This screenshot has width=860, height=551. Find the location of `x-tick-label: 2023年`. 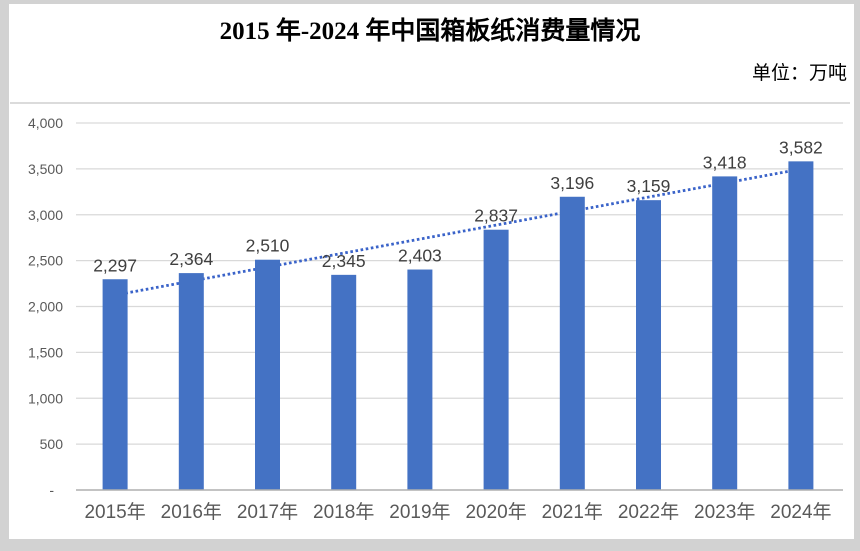

x-tick-label: 2023年 is located at coordinates (724, 512).